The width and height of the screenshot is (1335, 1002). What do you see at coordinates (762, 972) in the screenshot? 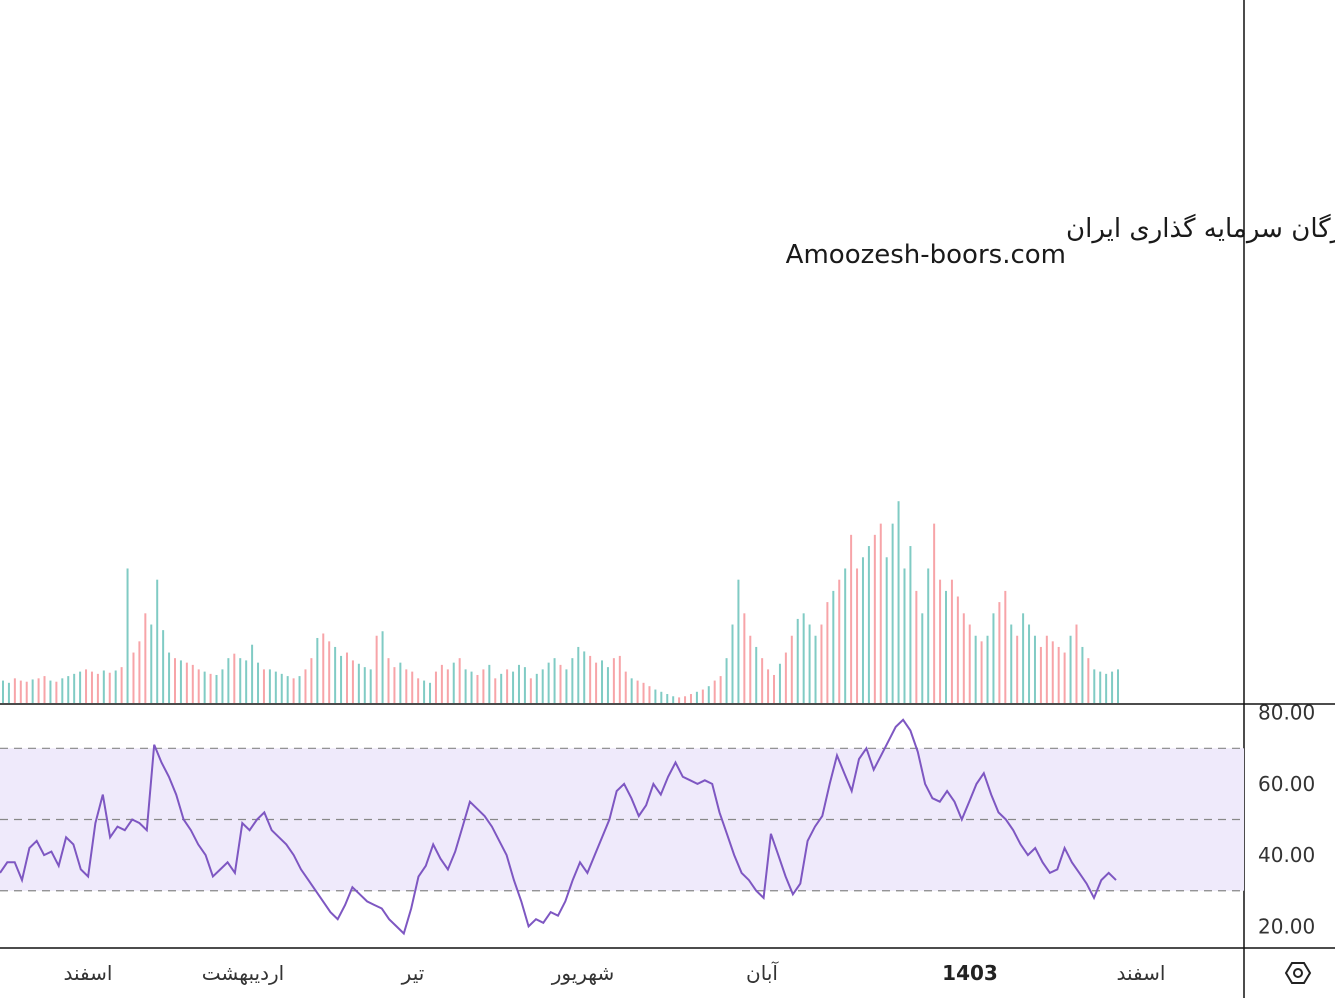
I see `time-tick-label: آبان` at bounding box center [762, 972].